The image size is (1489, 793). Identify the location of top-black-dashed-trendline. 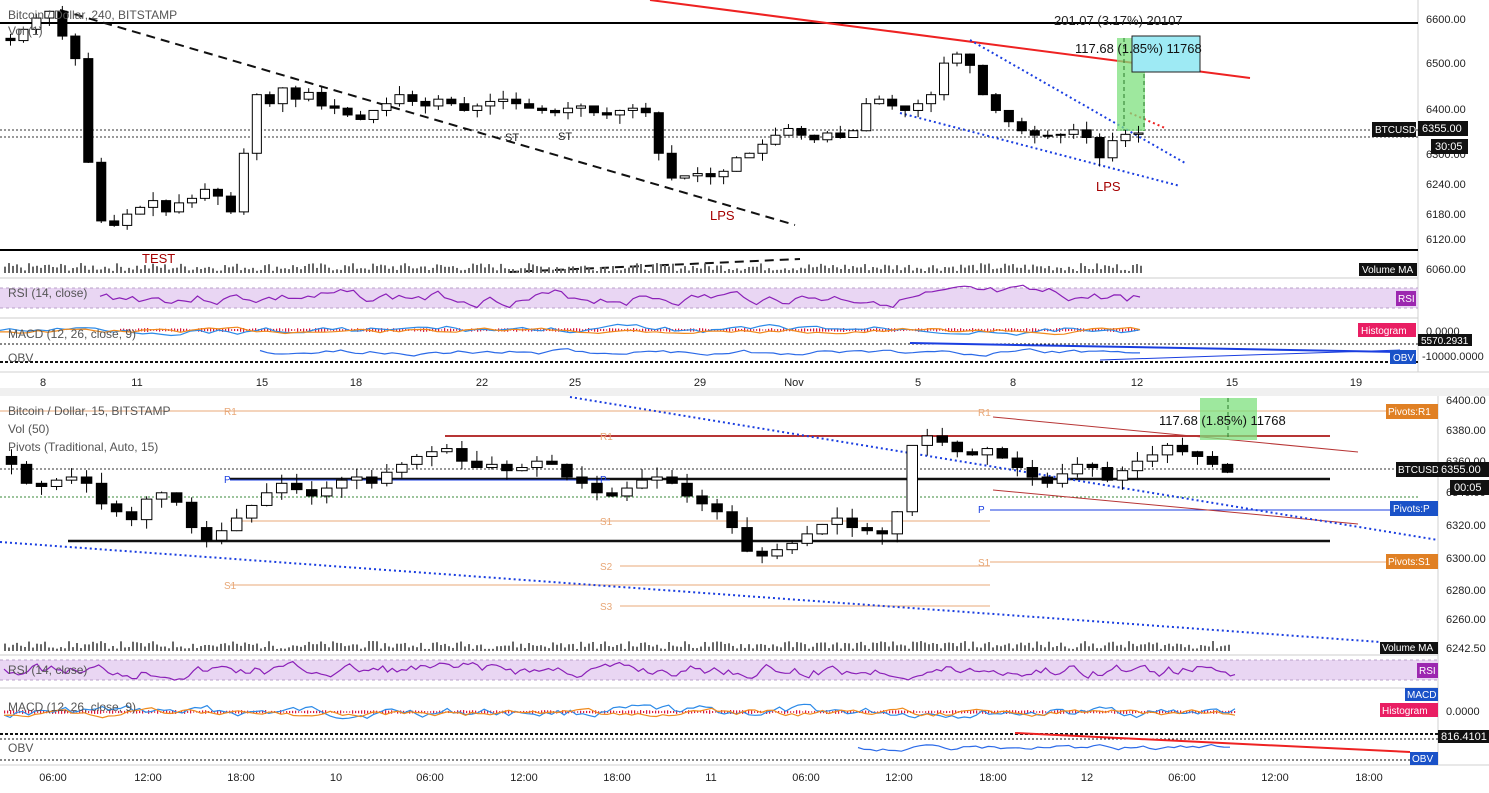
(427, 117).